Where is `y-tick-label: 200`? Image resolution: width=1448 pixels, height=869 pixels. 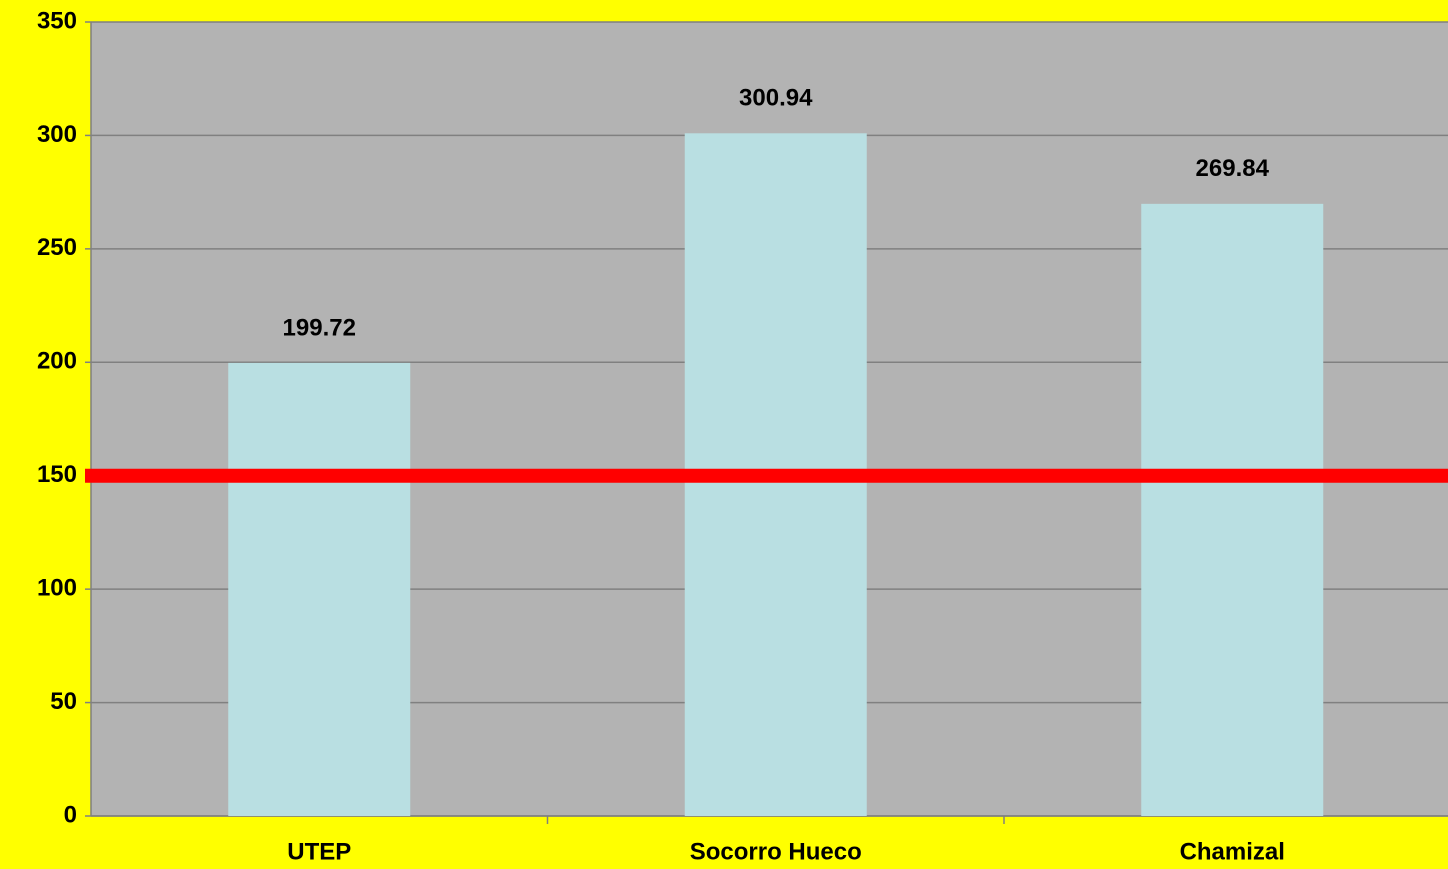
y-tick-label: 200 is located at coordinates (57, 361).